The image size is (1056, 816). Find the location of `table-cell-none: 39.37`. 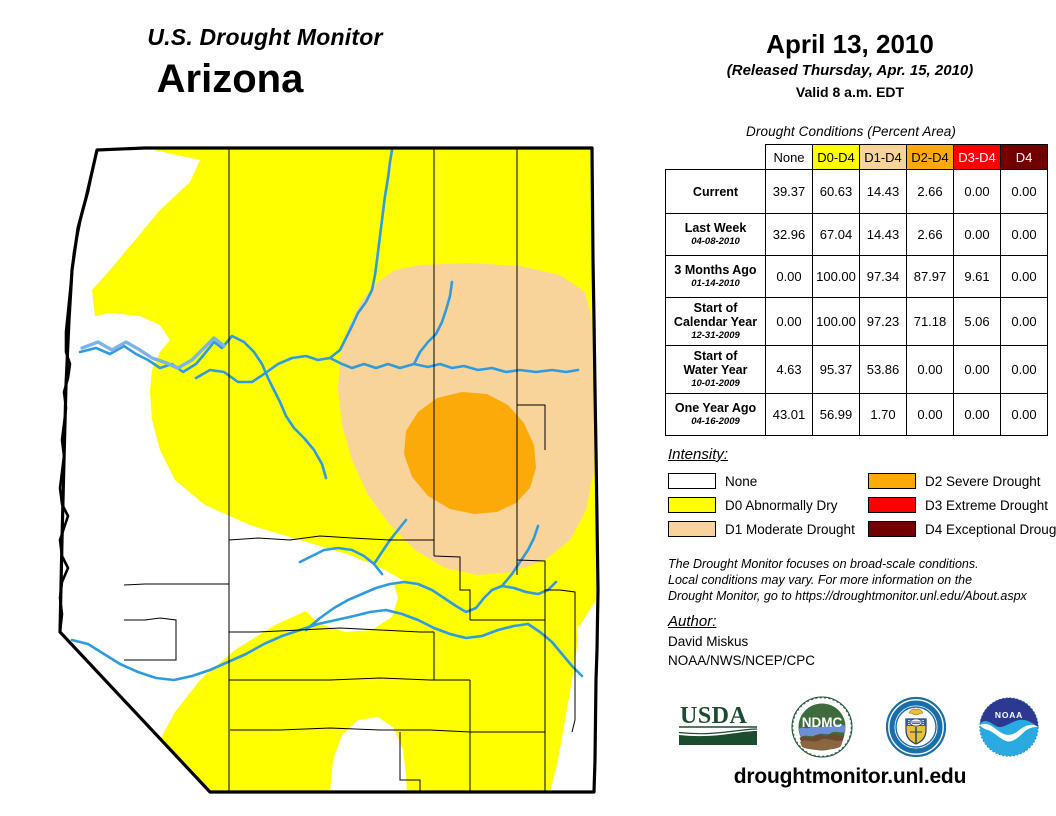

table-cell-none: 39.37 is located at coordinates (789, 191).